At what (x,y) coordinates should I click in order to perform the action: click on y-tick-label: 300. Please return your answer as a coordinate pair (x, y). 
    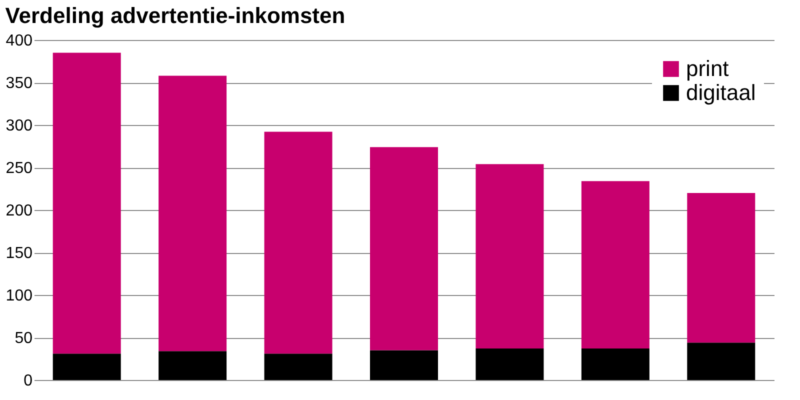
    Looking at the image, I should click on (19, 126).